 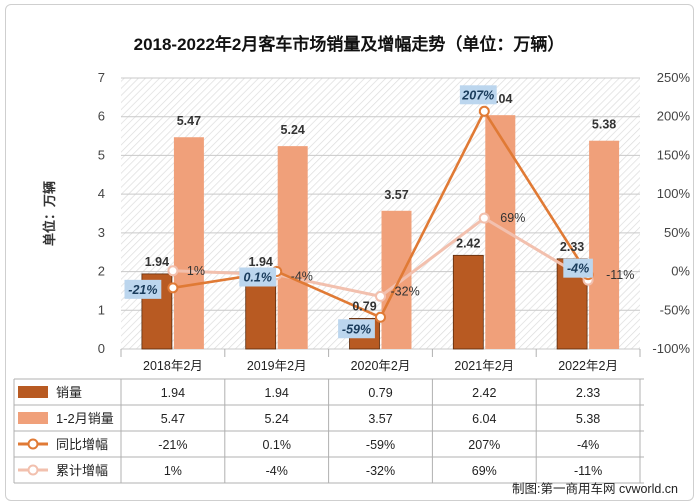 I want to click on bar-sales-label: 0.79, so click(x=364, y=306).